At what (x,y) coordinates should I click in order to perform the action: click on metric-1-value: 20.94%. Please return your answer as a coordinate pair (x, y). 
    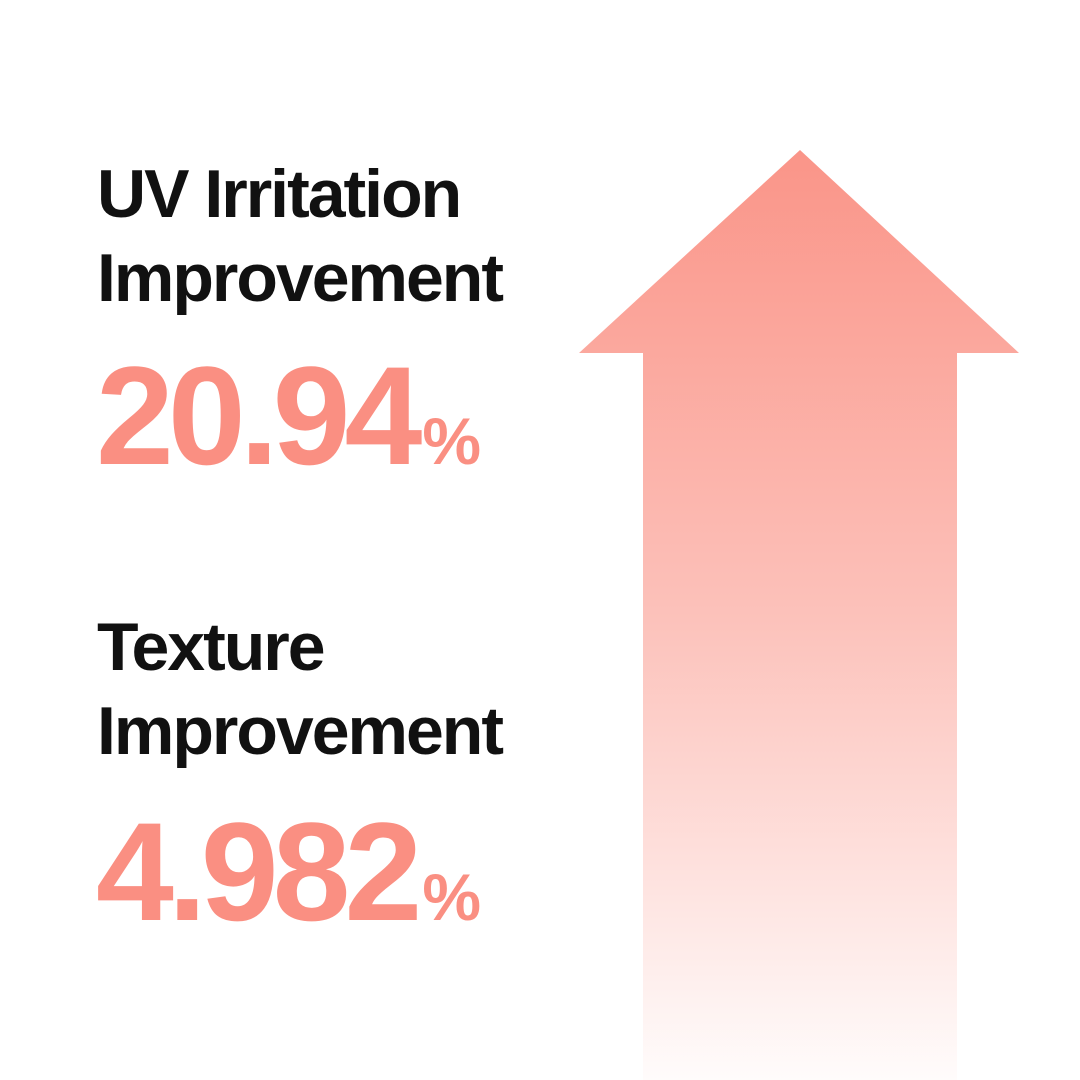
    Looking at the image, I should click on (289, 415).